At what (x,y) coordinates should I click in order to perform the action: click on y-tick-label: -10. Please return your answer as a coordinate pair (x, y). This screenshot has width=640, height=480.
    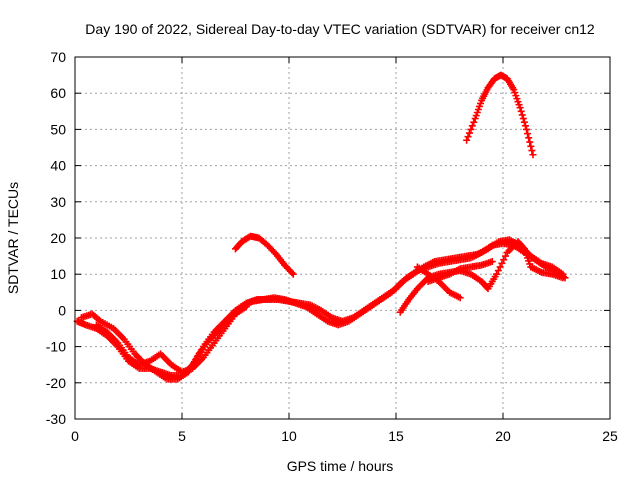
    Looking at the image, I should click on (56, 347).